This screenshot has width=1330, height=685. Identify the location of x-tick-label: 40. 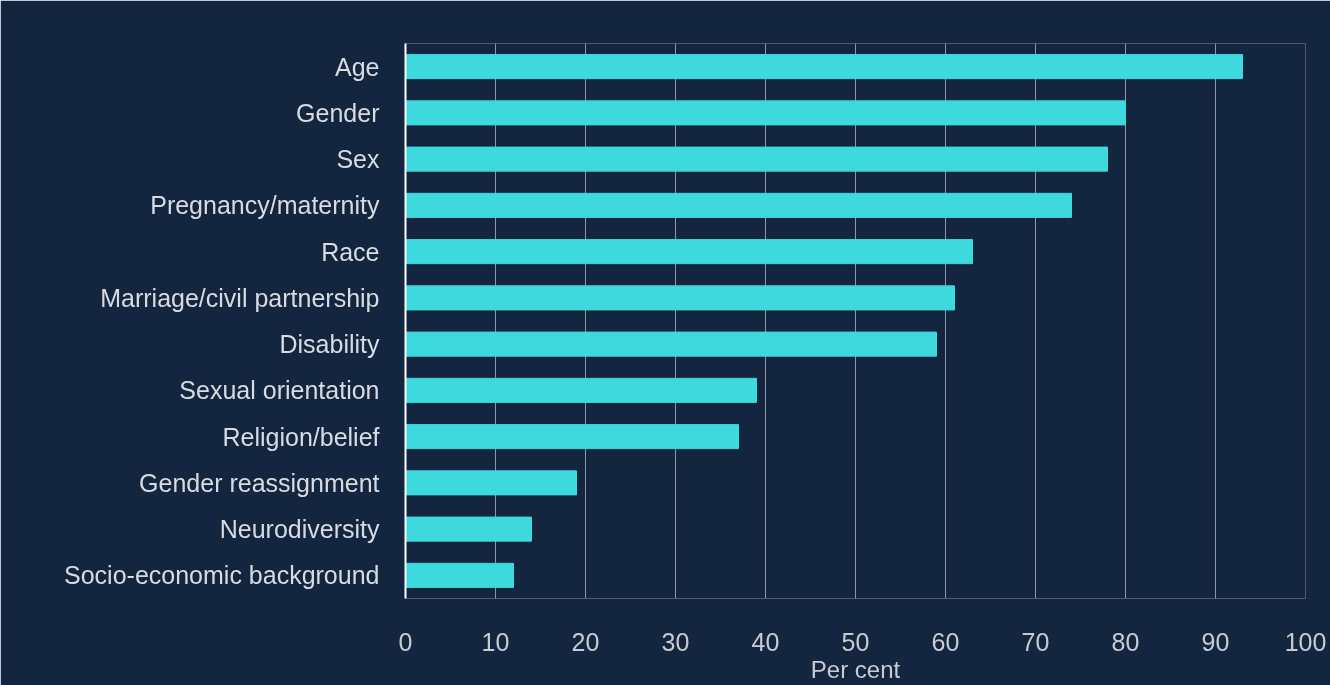
(765, 641).